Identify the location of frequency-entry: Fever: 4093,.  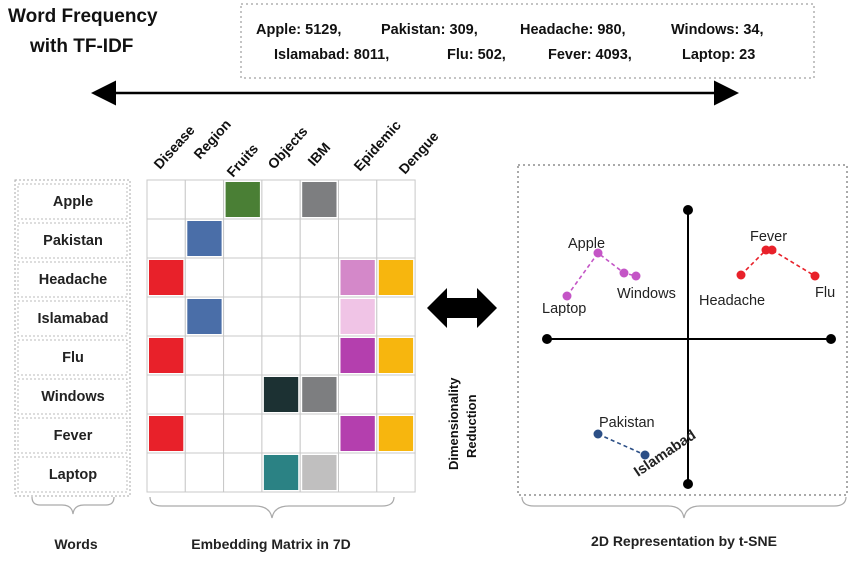
(590, 55).